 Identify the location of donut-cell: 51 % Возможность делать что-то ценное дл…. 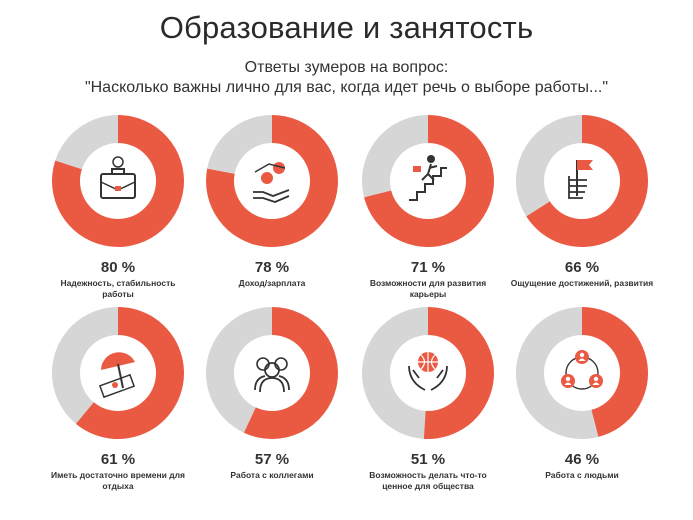
(428, 398).